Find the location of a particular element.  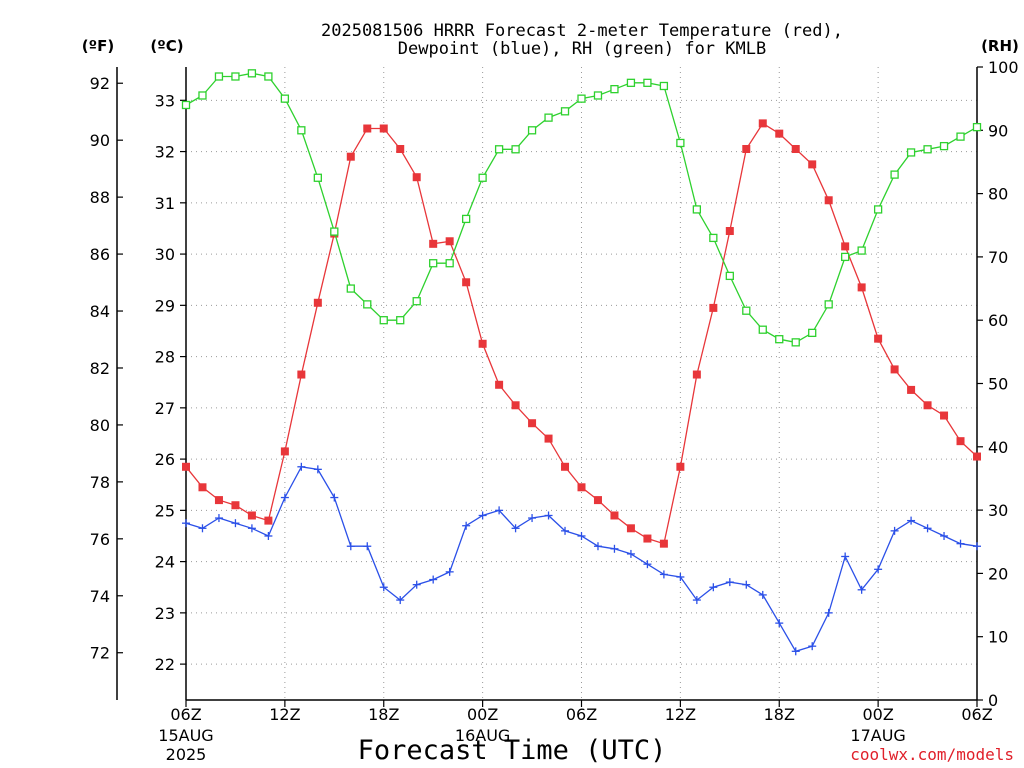

celsius-tick-label: 26 is located at coordinates (165, 459).